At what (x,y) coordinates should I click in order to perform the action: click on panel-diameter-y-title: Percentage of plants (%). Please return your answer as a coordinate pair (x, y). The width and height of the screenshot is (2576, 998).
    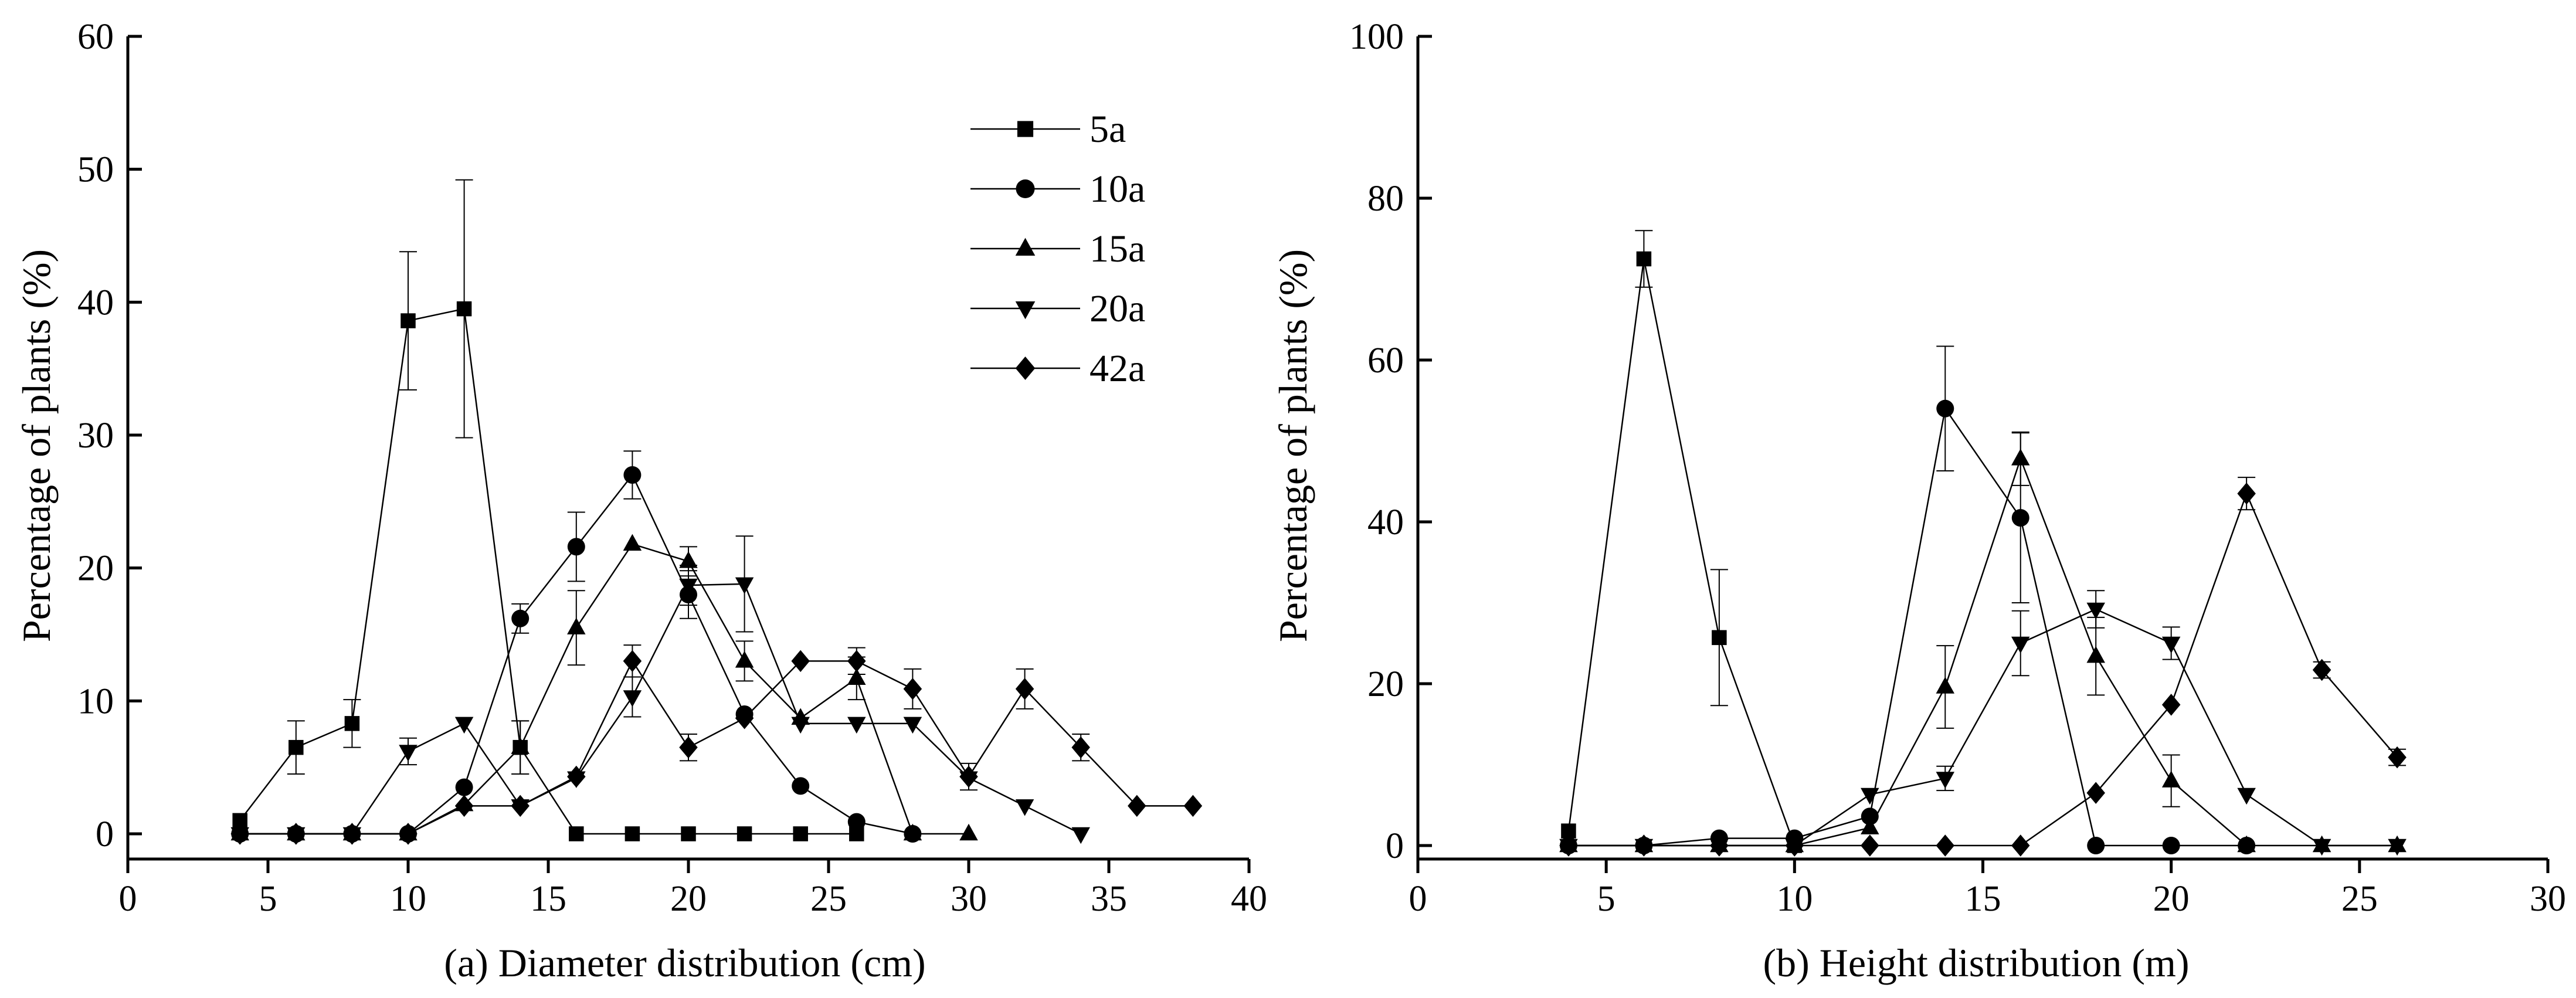
    Looking at the image, I should click on (36, 445).